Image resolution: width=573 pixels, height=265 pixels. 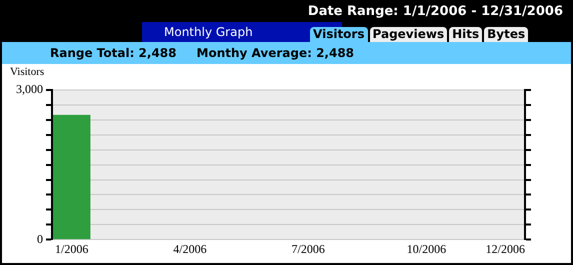 What do you see at coordinates (40, 239) in the screenshot?
I see `y-tick-label: 0` at bounding box center [40, 239].